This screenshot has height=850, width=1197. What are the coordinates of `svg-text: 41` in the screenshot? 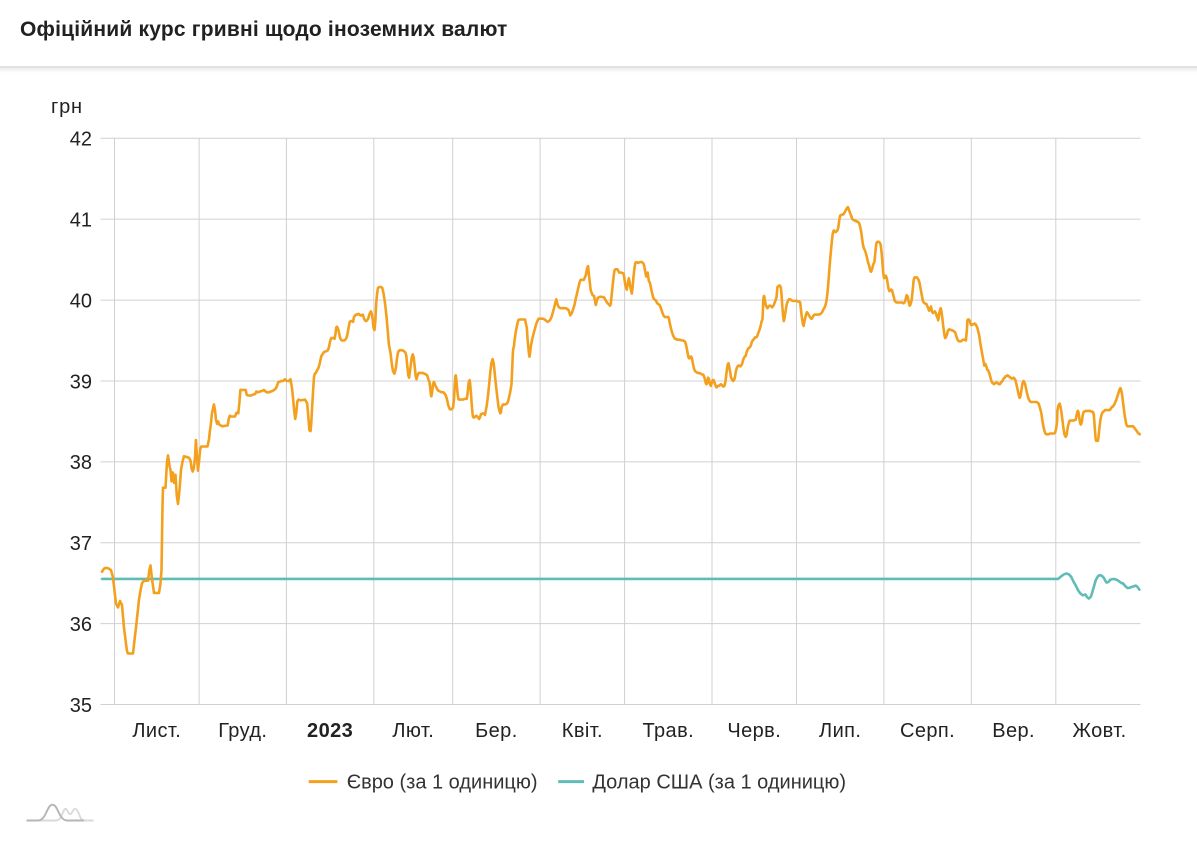 It's located at (81, 221).